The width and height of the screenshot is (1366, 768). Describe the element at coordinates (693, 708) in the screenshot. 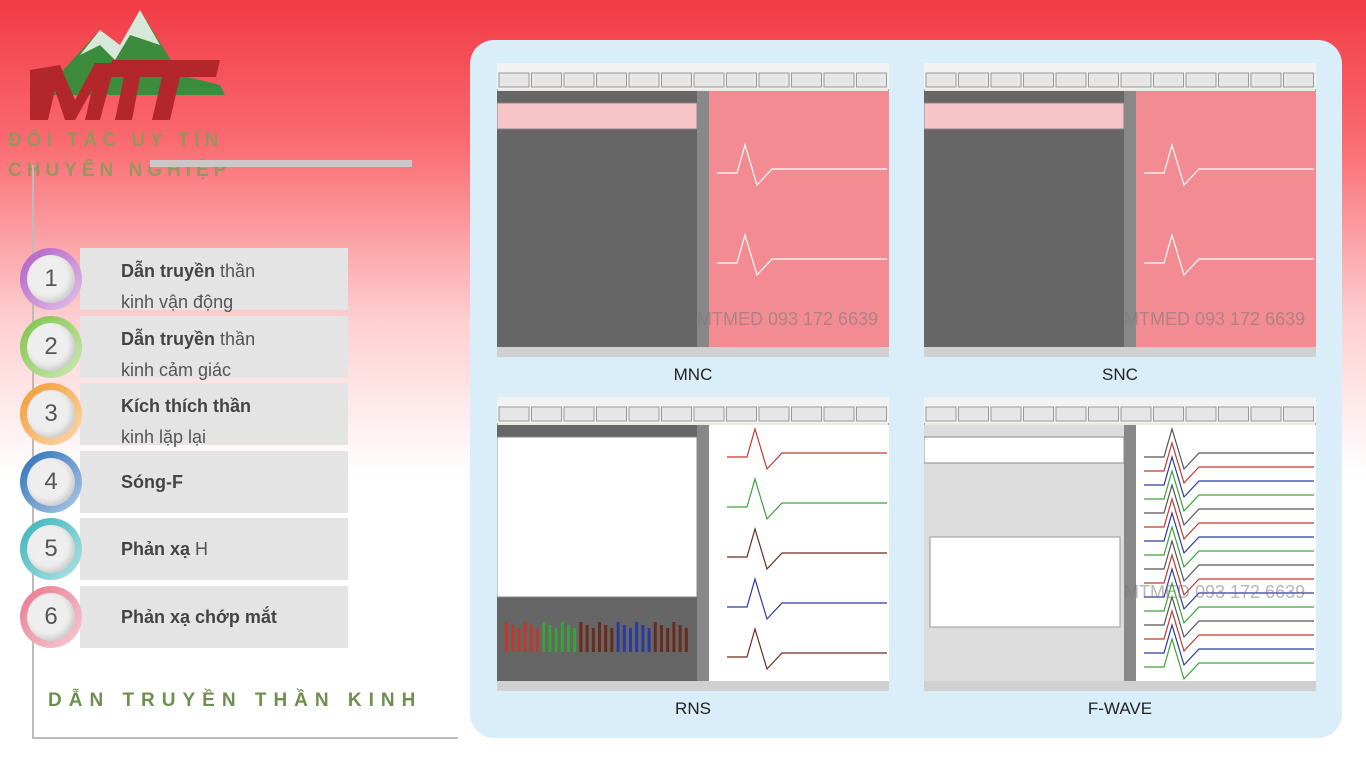

I see `caption: RNS` at that location.